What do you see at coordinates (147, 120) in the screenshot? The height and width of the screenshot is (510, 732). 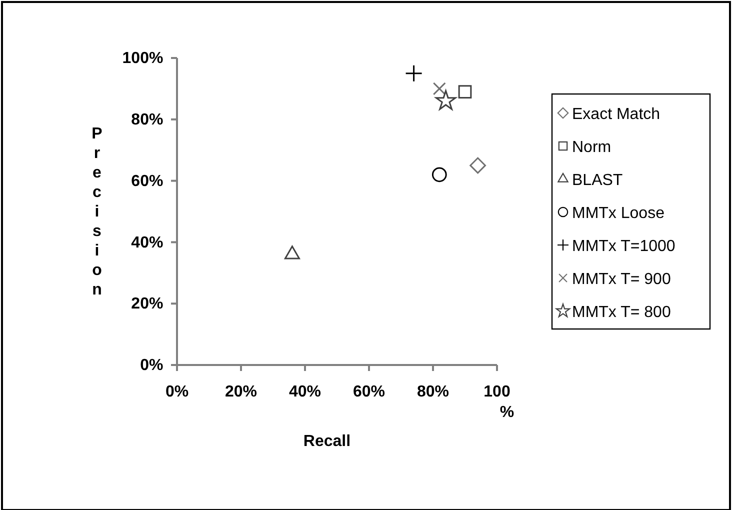 I see `y-tick-label: 80%` at bounding box center [147, 120].